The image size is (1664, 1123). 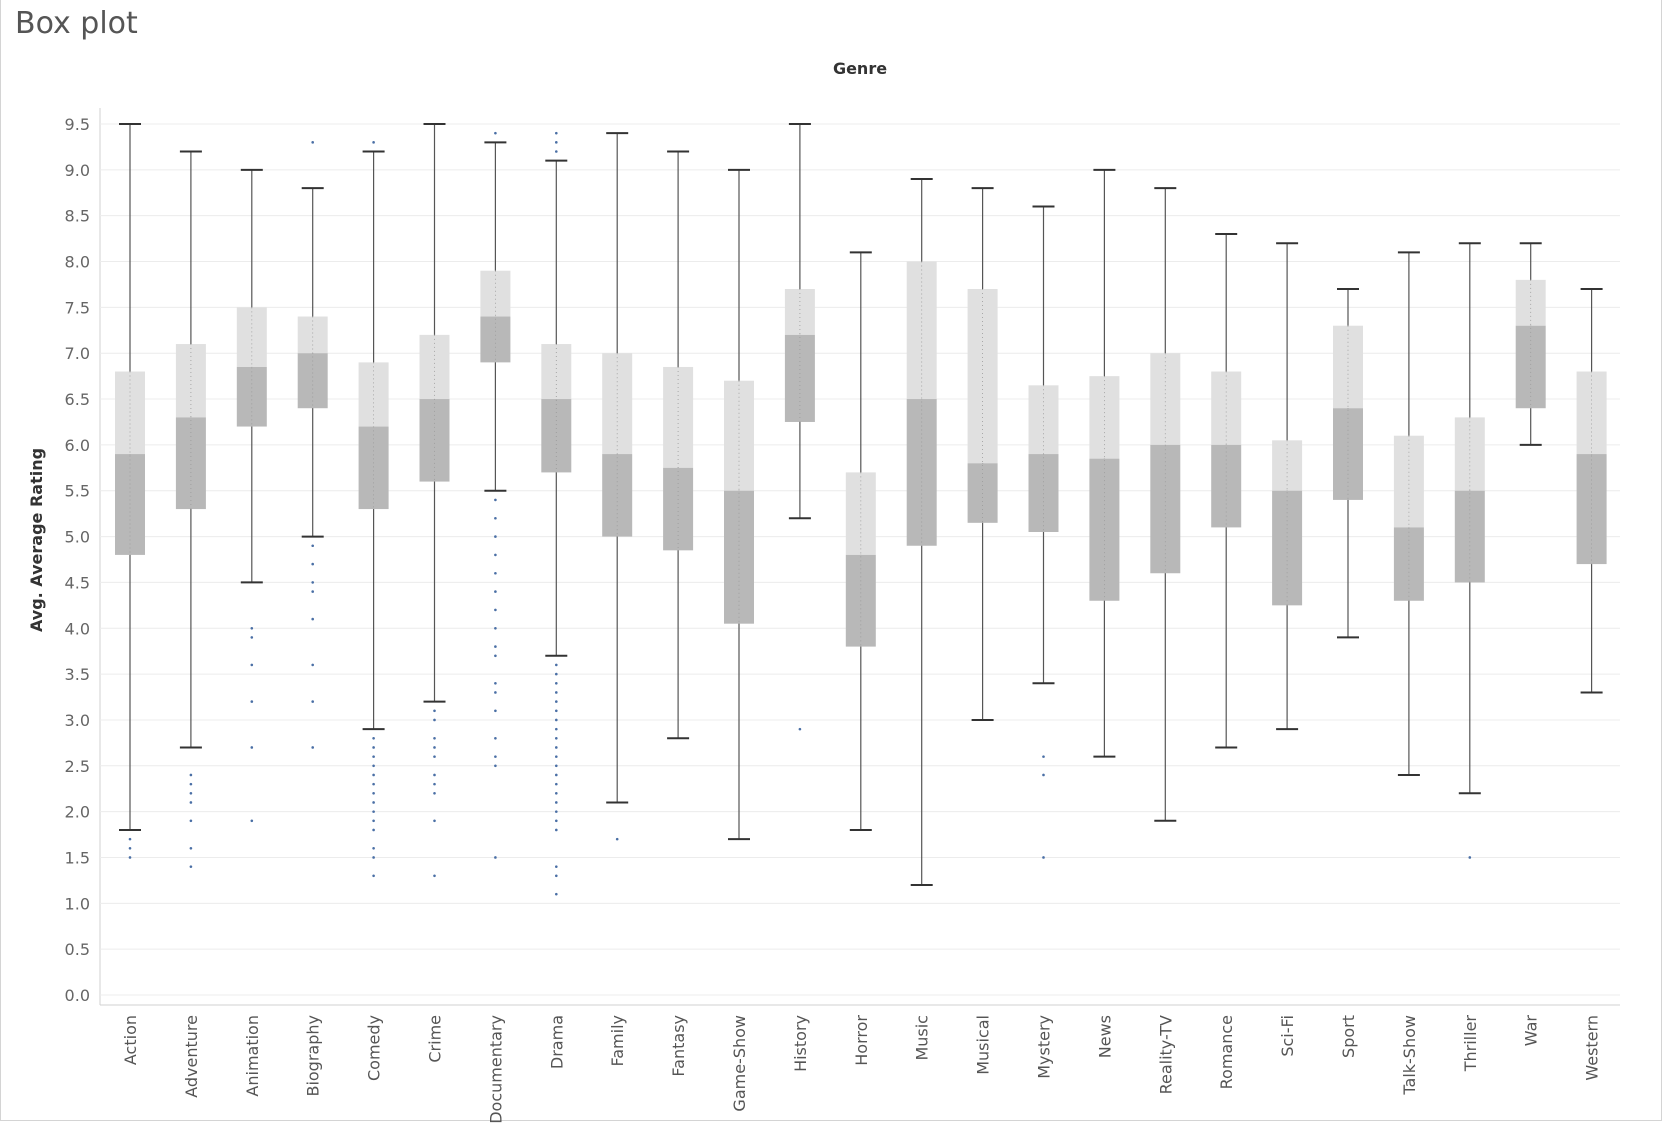 What do you see at coordinates (252, 1056) in the screenshot?
I see `x-tick-label: Animation` at bounding box center [252, 1056].